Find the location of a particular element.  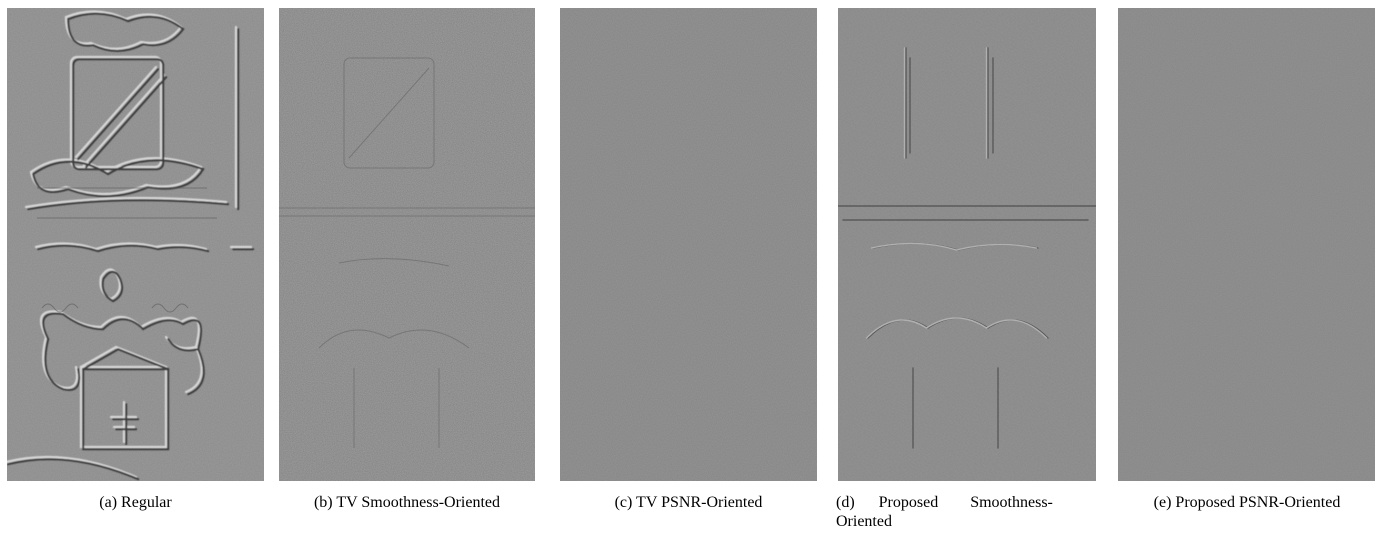

caption-e-text: (e) Proposed PSNR-Oriented is located at coordinates (1247, 502).